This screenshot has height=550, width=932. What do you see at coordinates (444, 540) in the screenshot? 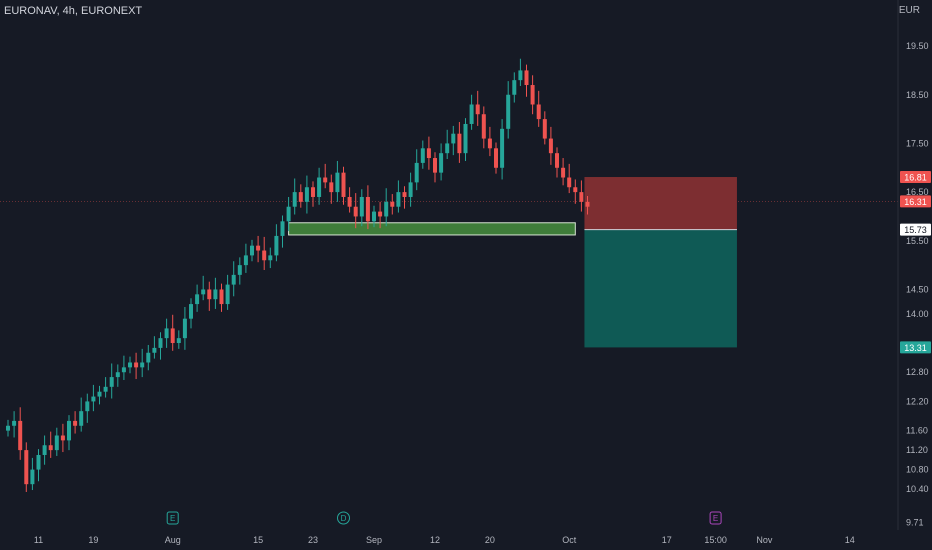
I see `time-axis: 11 19 Aug 15 23 Sep 12 20 Oct 17 15:00 Nov 14` at bounding box center [444, 540].